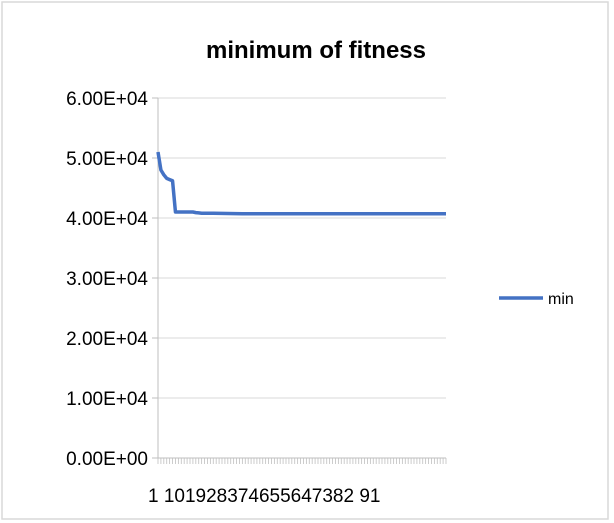 Image resolution: width=614 pixels, height=523 pixels. What do you see at coordinates (107, 219) in the screenshot?
I see `y-tick-label: 4.00E+04` at bounding box center [107, 219].